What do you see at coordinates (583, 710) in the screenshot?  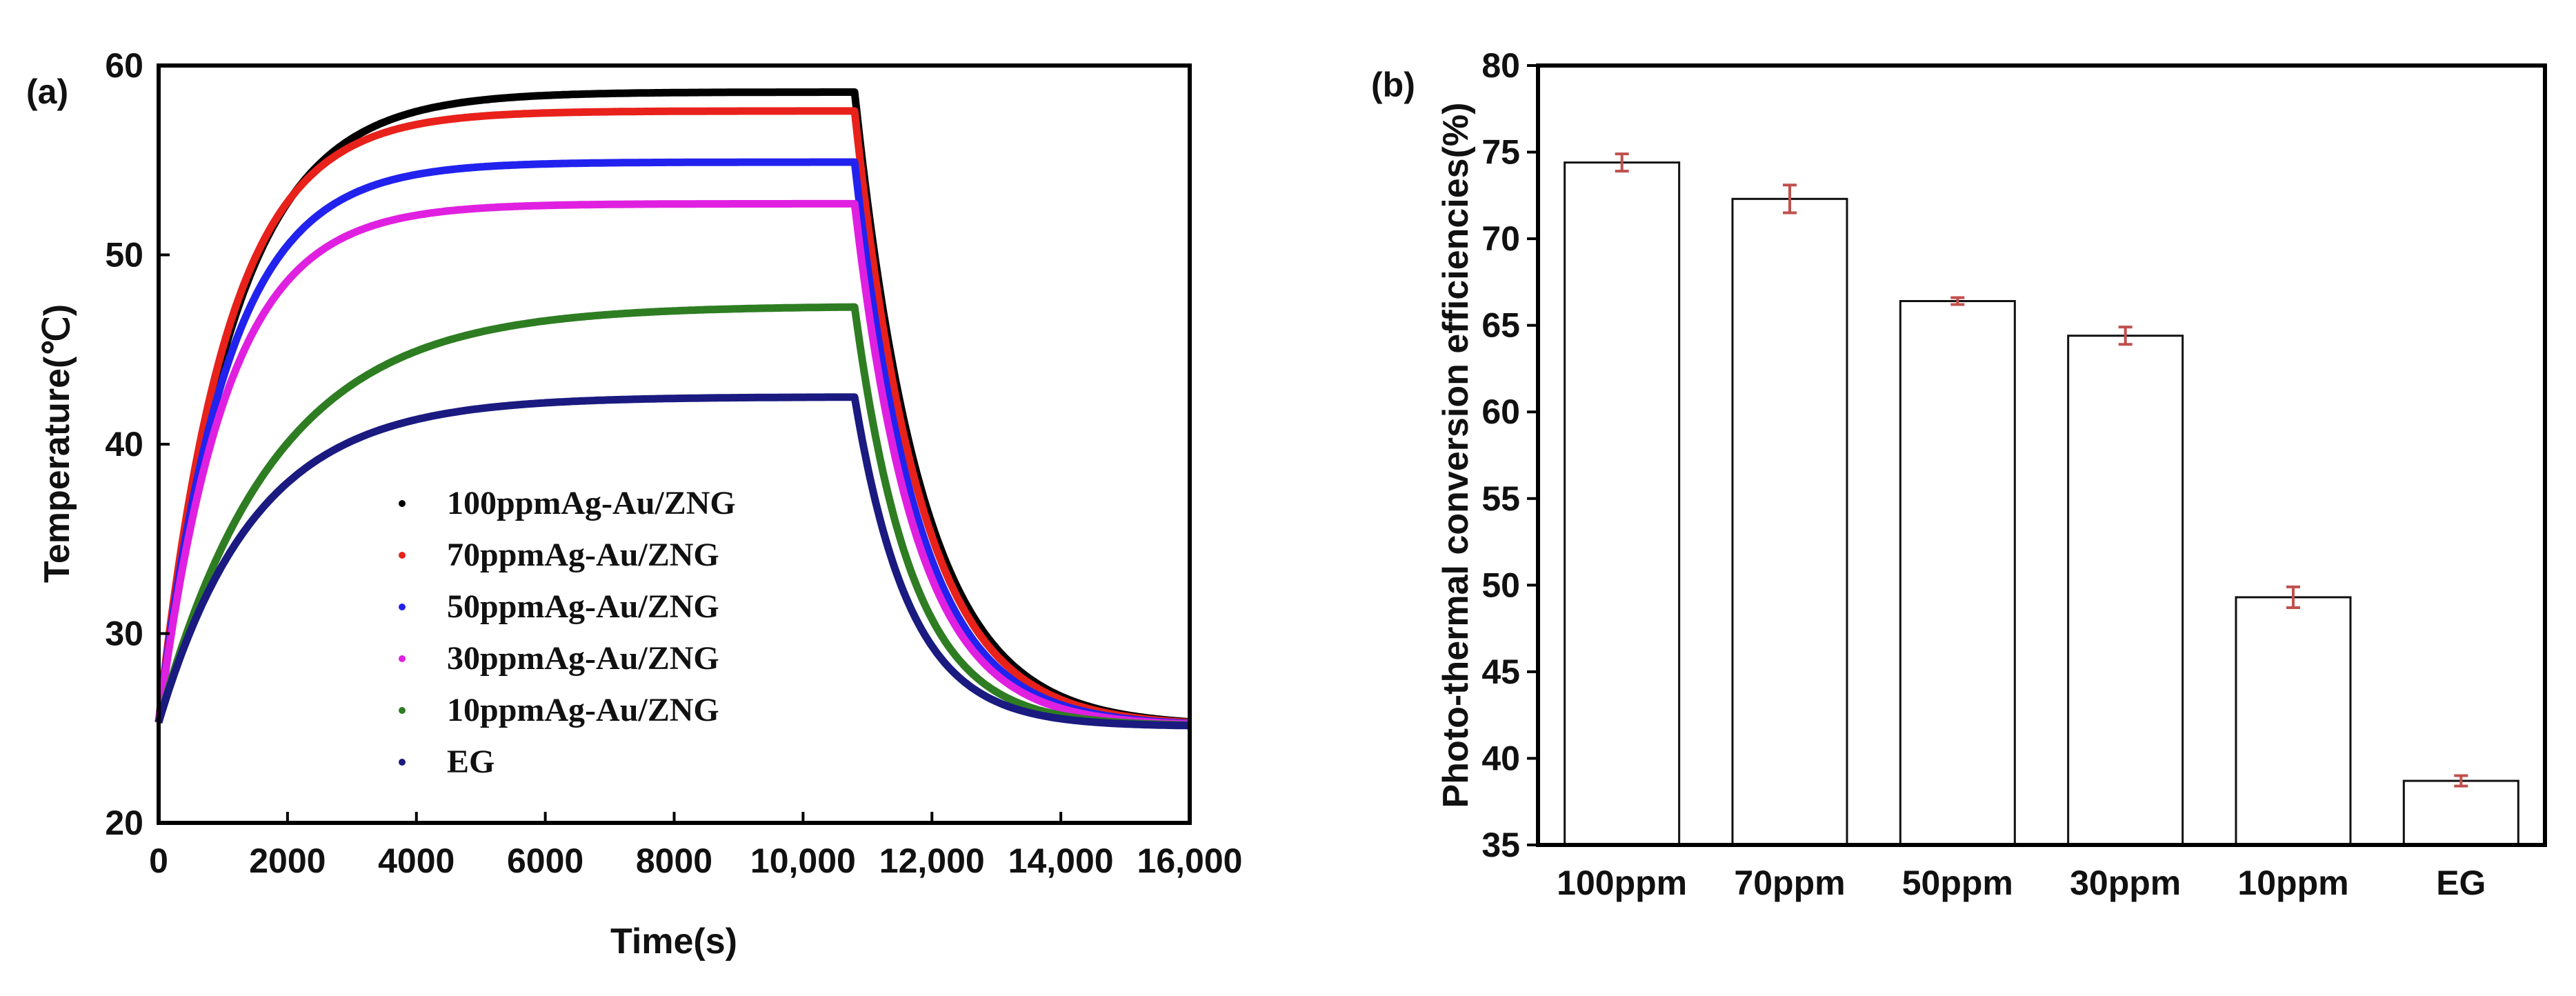 I see `legend-label: 10ppmAg-Au/ZNG` at bounding box center [583, 710].